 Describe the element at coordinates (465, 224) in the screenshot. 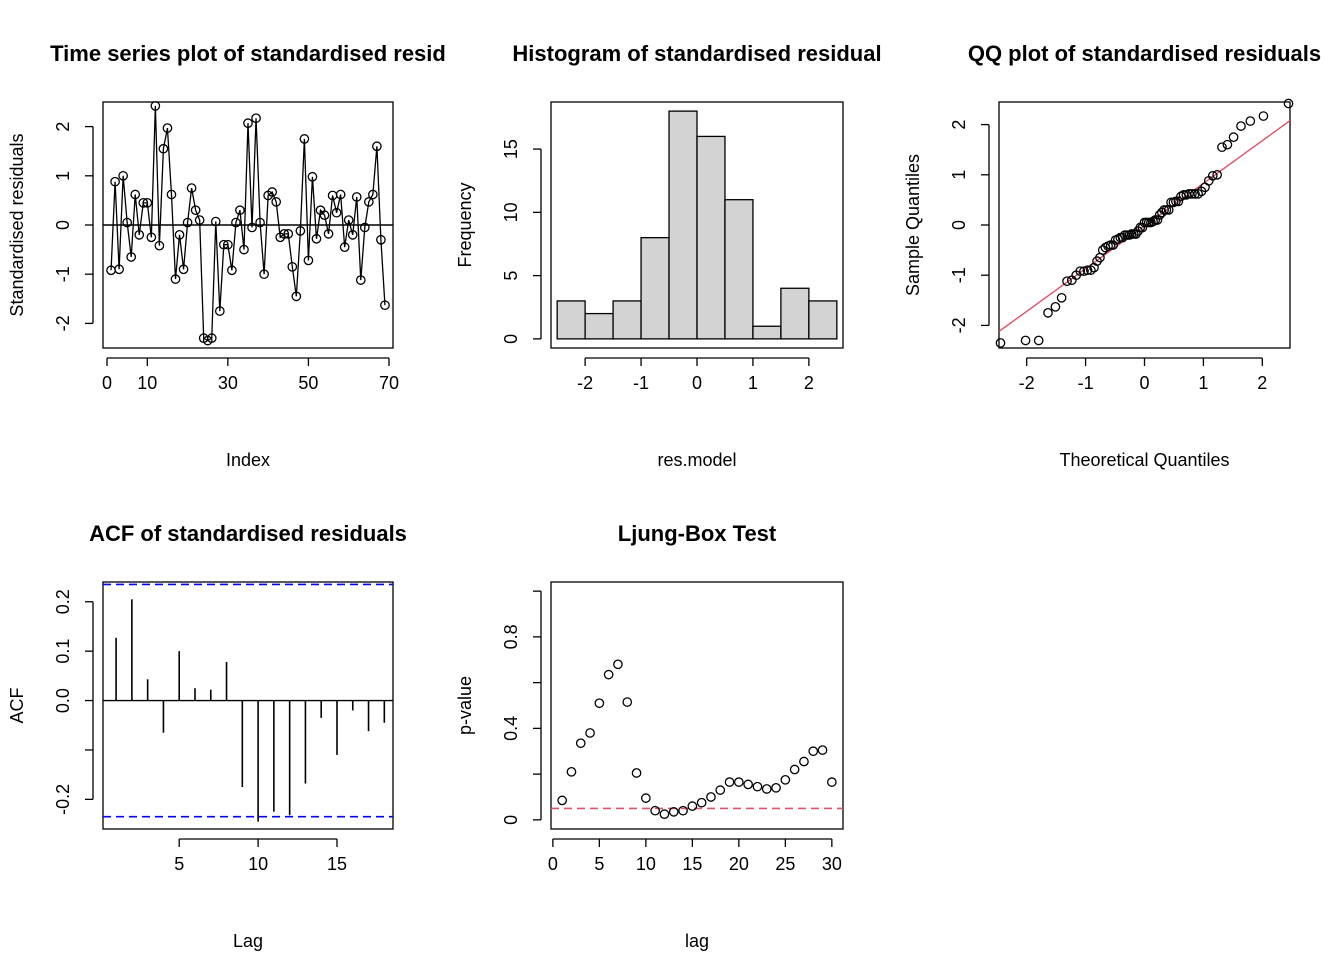

I see `y-axis-label: Frequency` at that location.